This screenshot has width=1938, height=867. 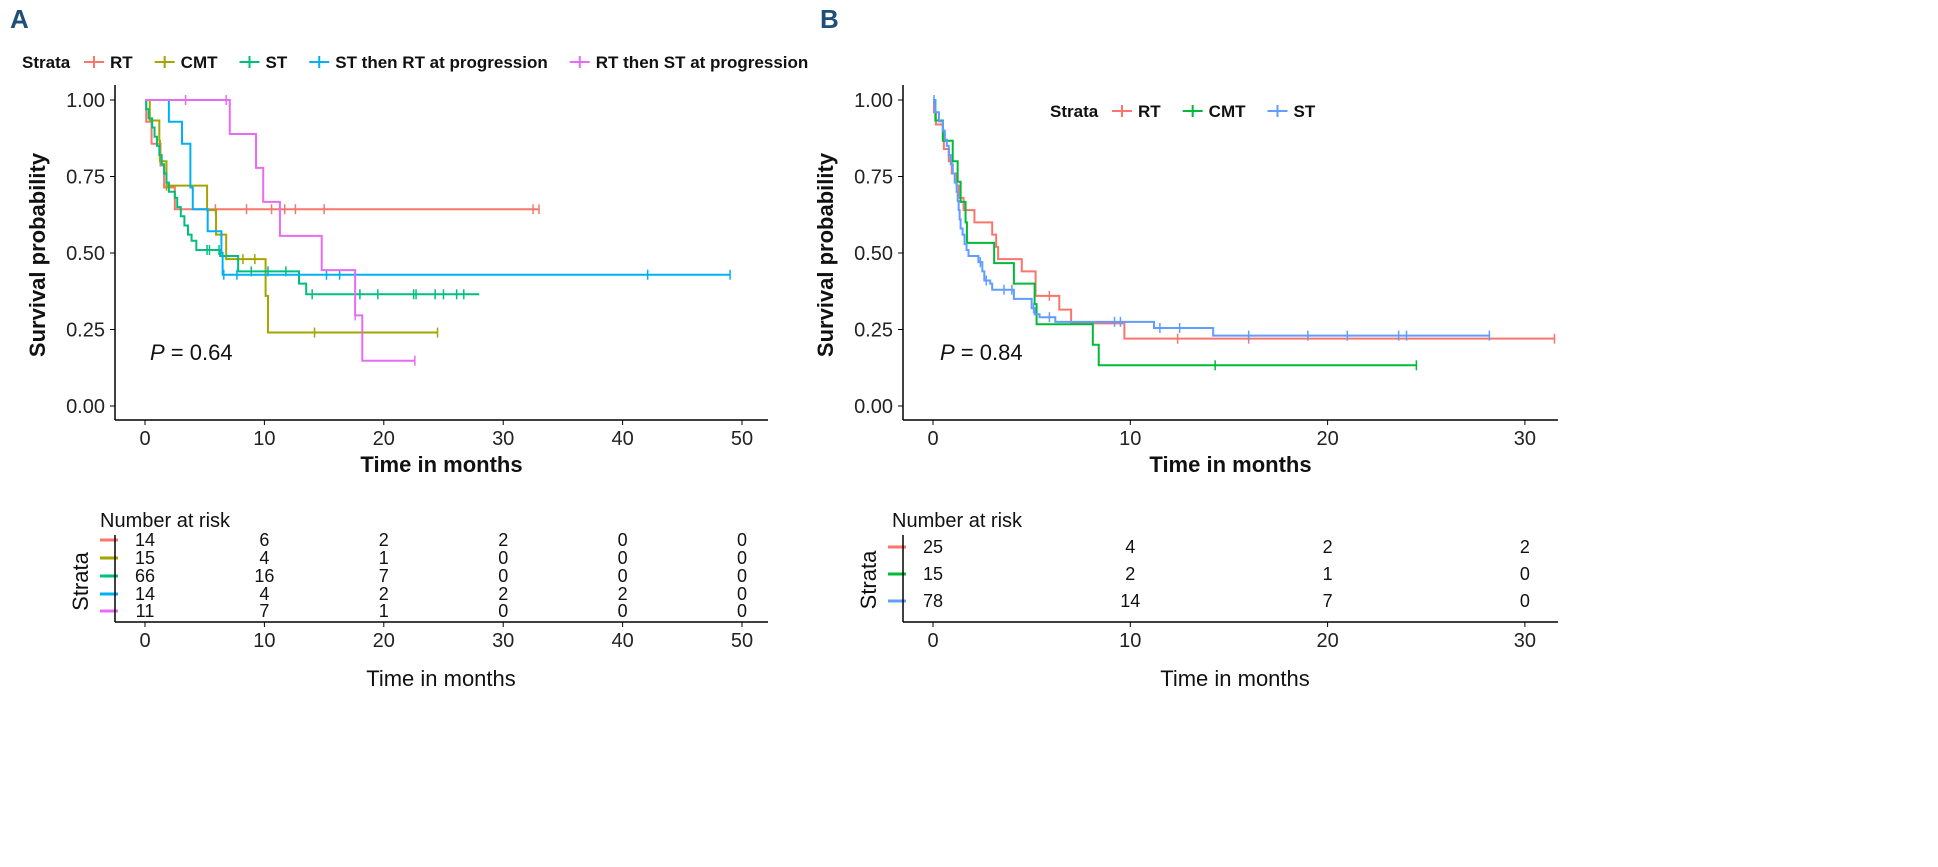 What do you see at coordinates (199, 352) in the screenshot?
I see `p-value-text: = 0.64` at bounding box center [199, 352].